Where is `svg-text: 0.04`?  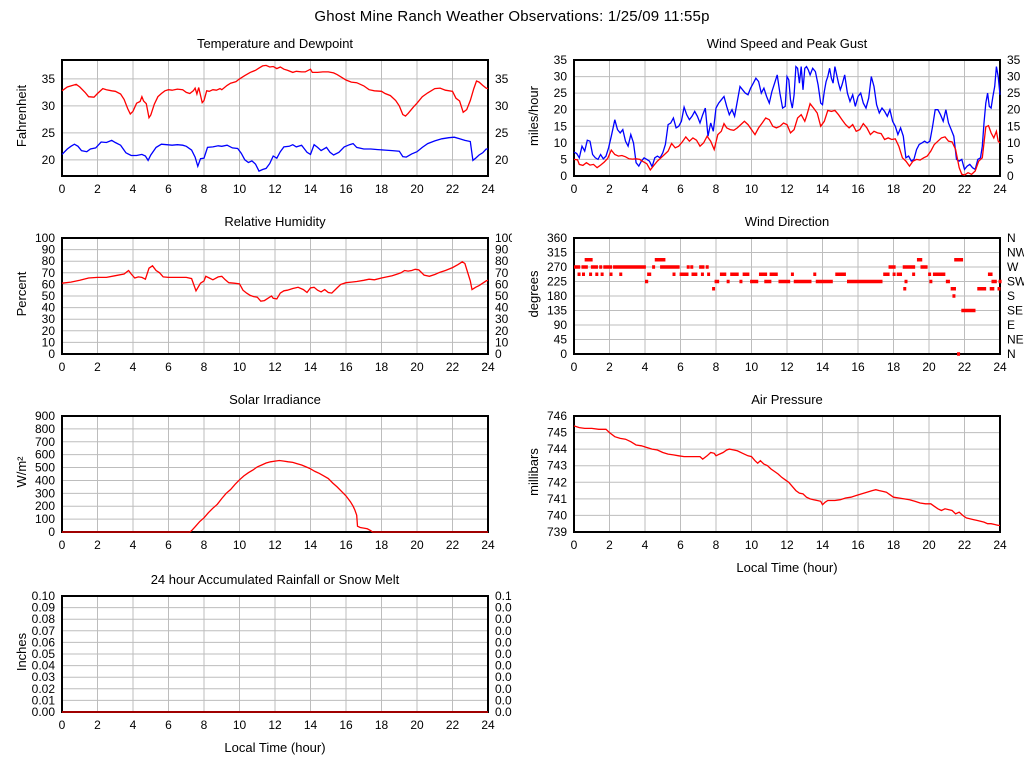 svg-text: 0.04 is located at coordinates (44, 666).